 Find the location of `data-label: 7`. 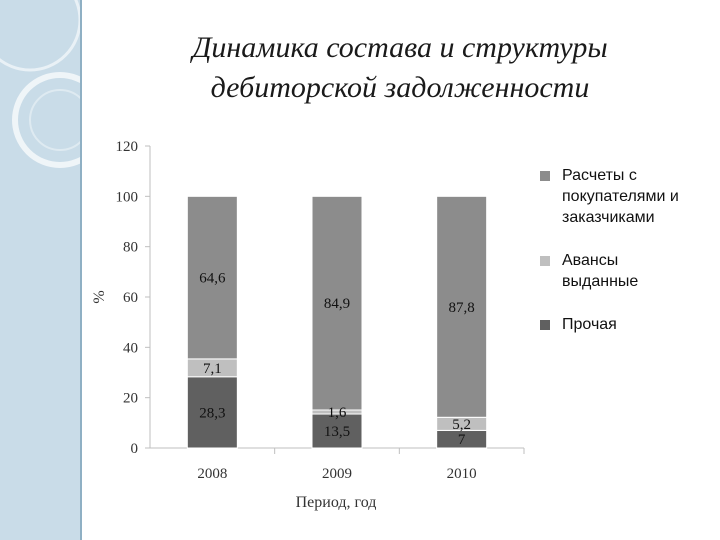

data-label: 7 is located at coordinates (462, 440).